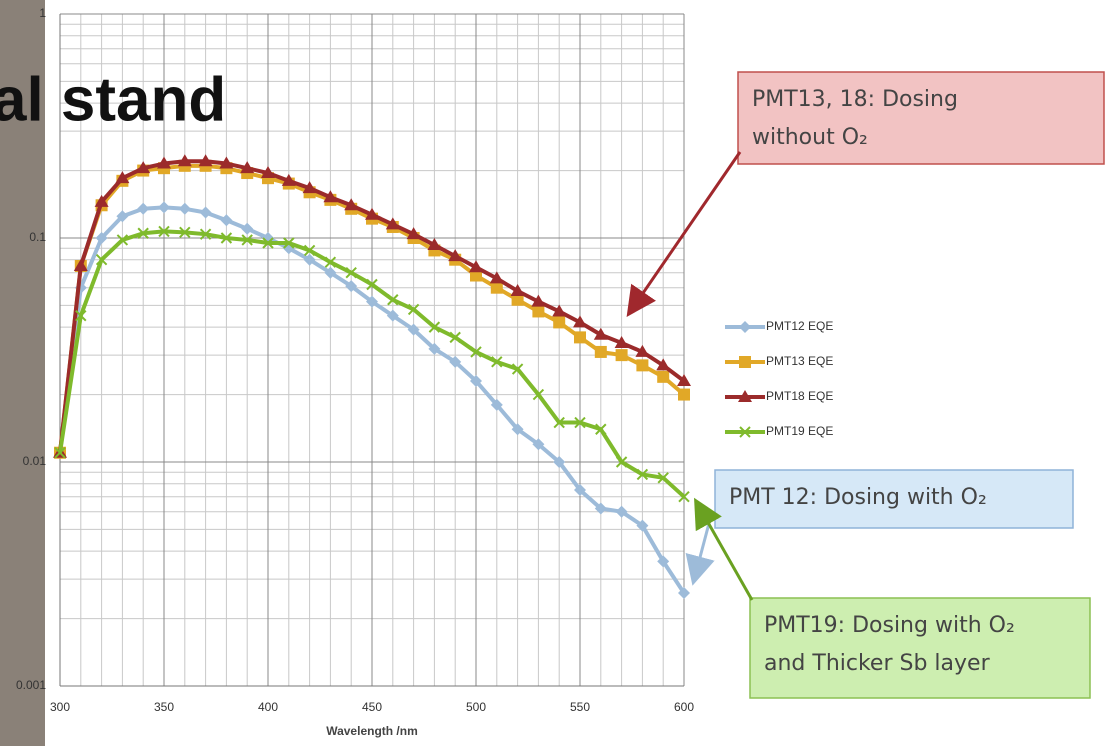  What do you see at coordinates (35, 461) in the screenshot?
I see `y-tick-label: 0.01` at bounding box center [35, 461].